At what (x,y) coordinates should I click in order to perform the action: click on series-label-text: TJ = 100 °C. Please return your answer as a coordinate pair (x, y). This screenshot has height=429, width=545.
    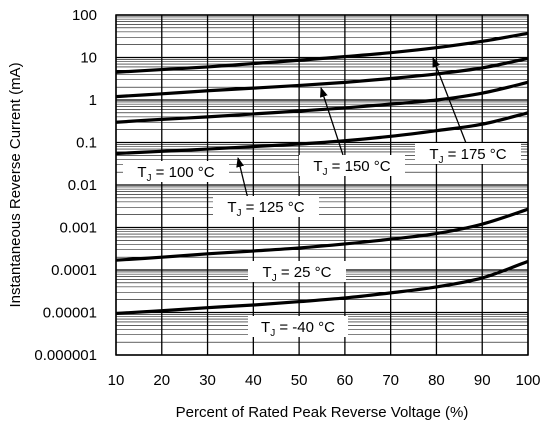
    Looking at the image, I should click on (175, 174).